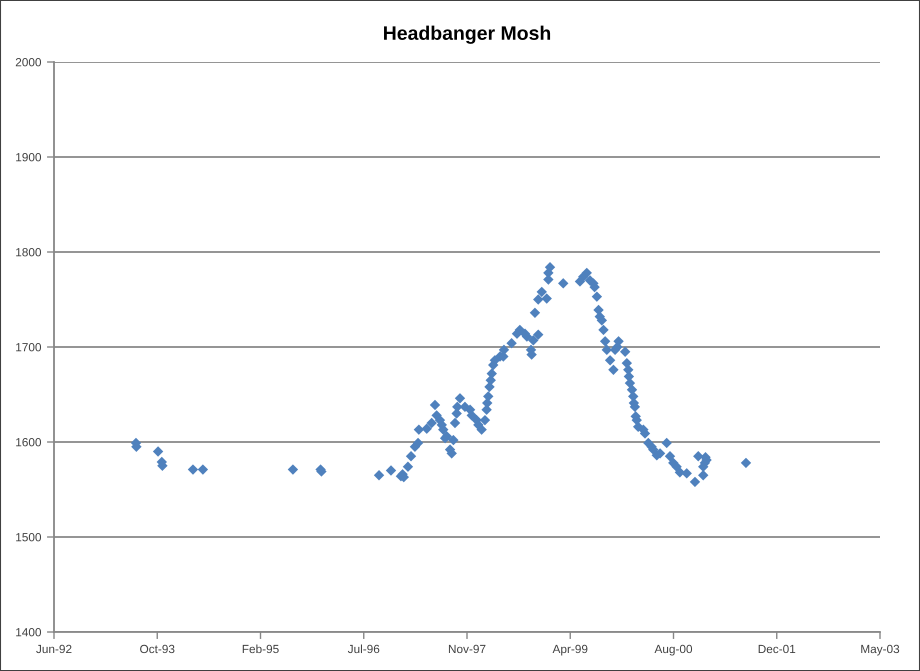 This screenshot has height=671, width=920. Describe the element at coordinates (29, 632) in the screenshot. I see `y-tick-label: 1400` at that location.